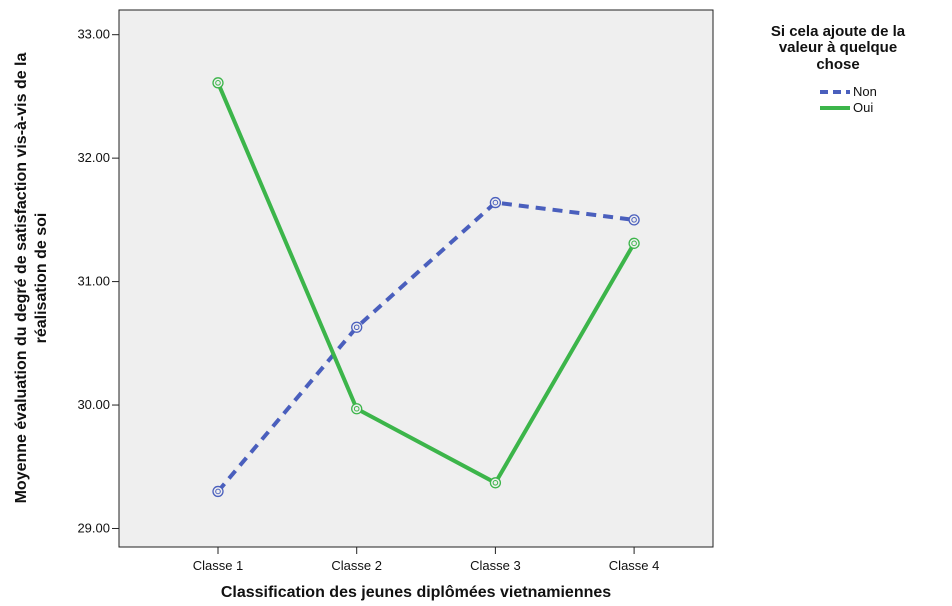  I want to click on legend-title-line-2: valeur à quelque, so click(838, 47).